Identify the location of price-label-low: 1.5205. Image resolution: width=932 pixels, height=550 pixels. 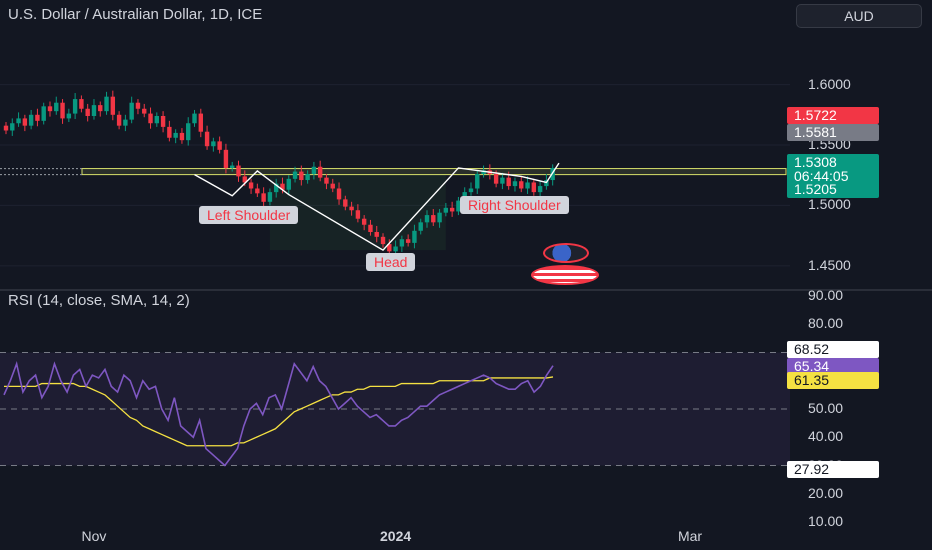
(833, 189).